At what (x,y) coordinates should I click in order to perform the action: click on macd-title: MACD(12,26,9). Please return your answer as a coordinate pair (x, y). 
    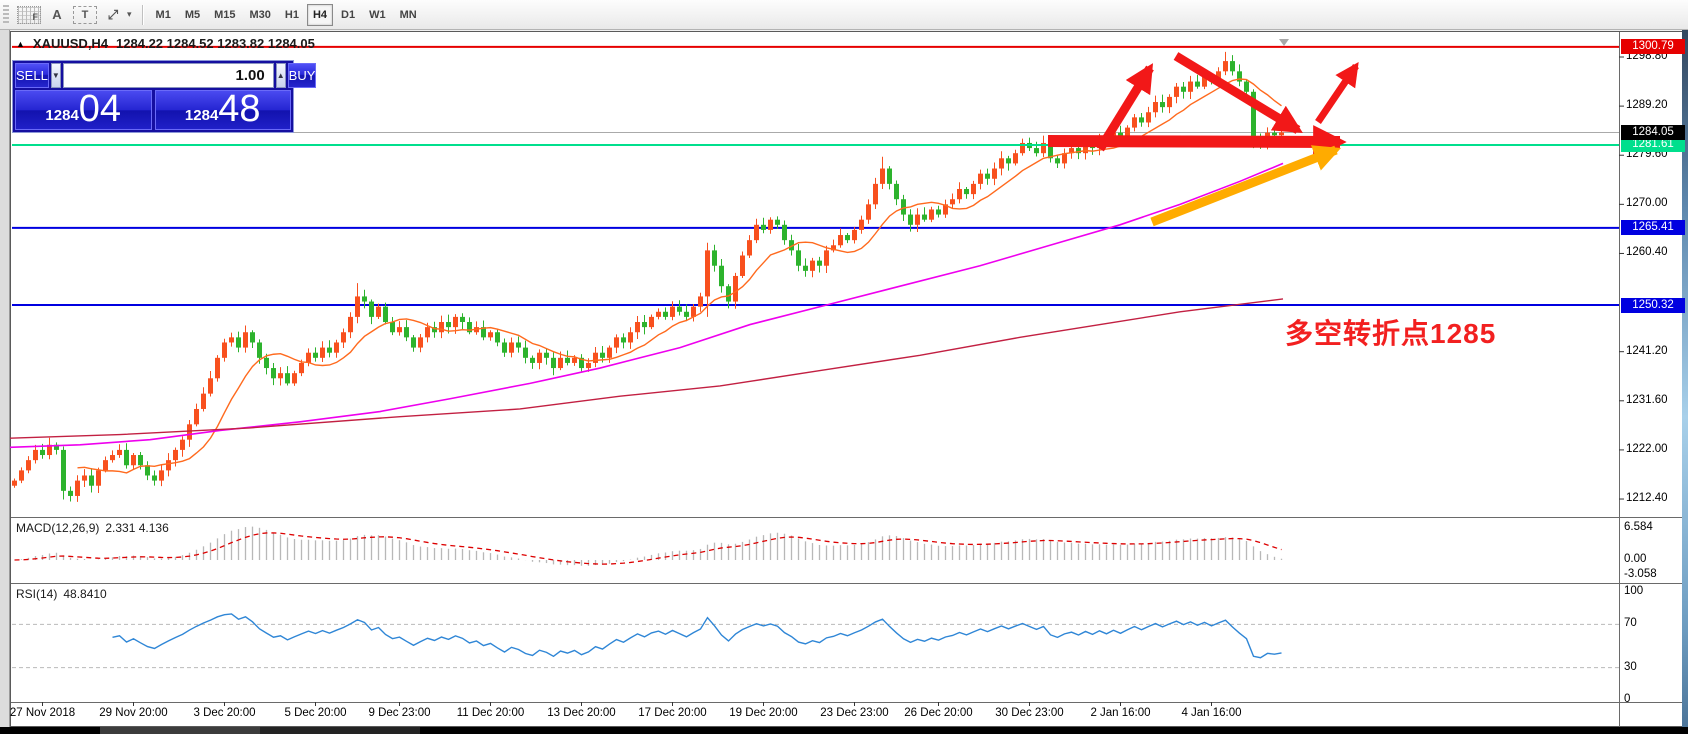
    Looking at the image, I should click on (58, 528).